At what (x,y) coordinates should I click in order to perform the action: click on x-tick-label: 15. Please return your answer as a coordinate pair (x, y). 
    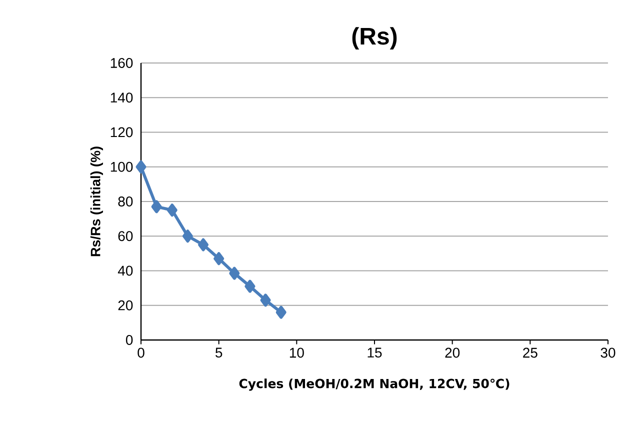
    Looking at the image, I should click on (375, 353).